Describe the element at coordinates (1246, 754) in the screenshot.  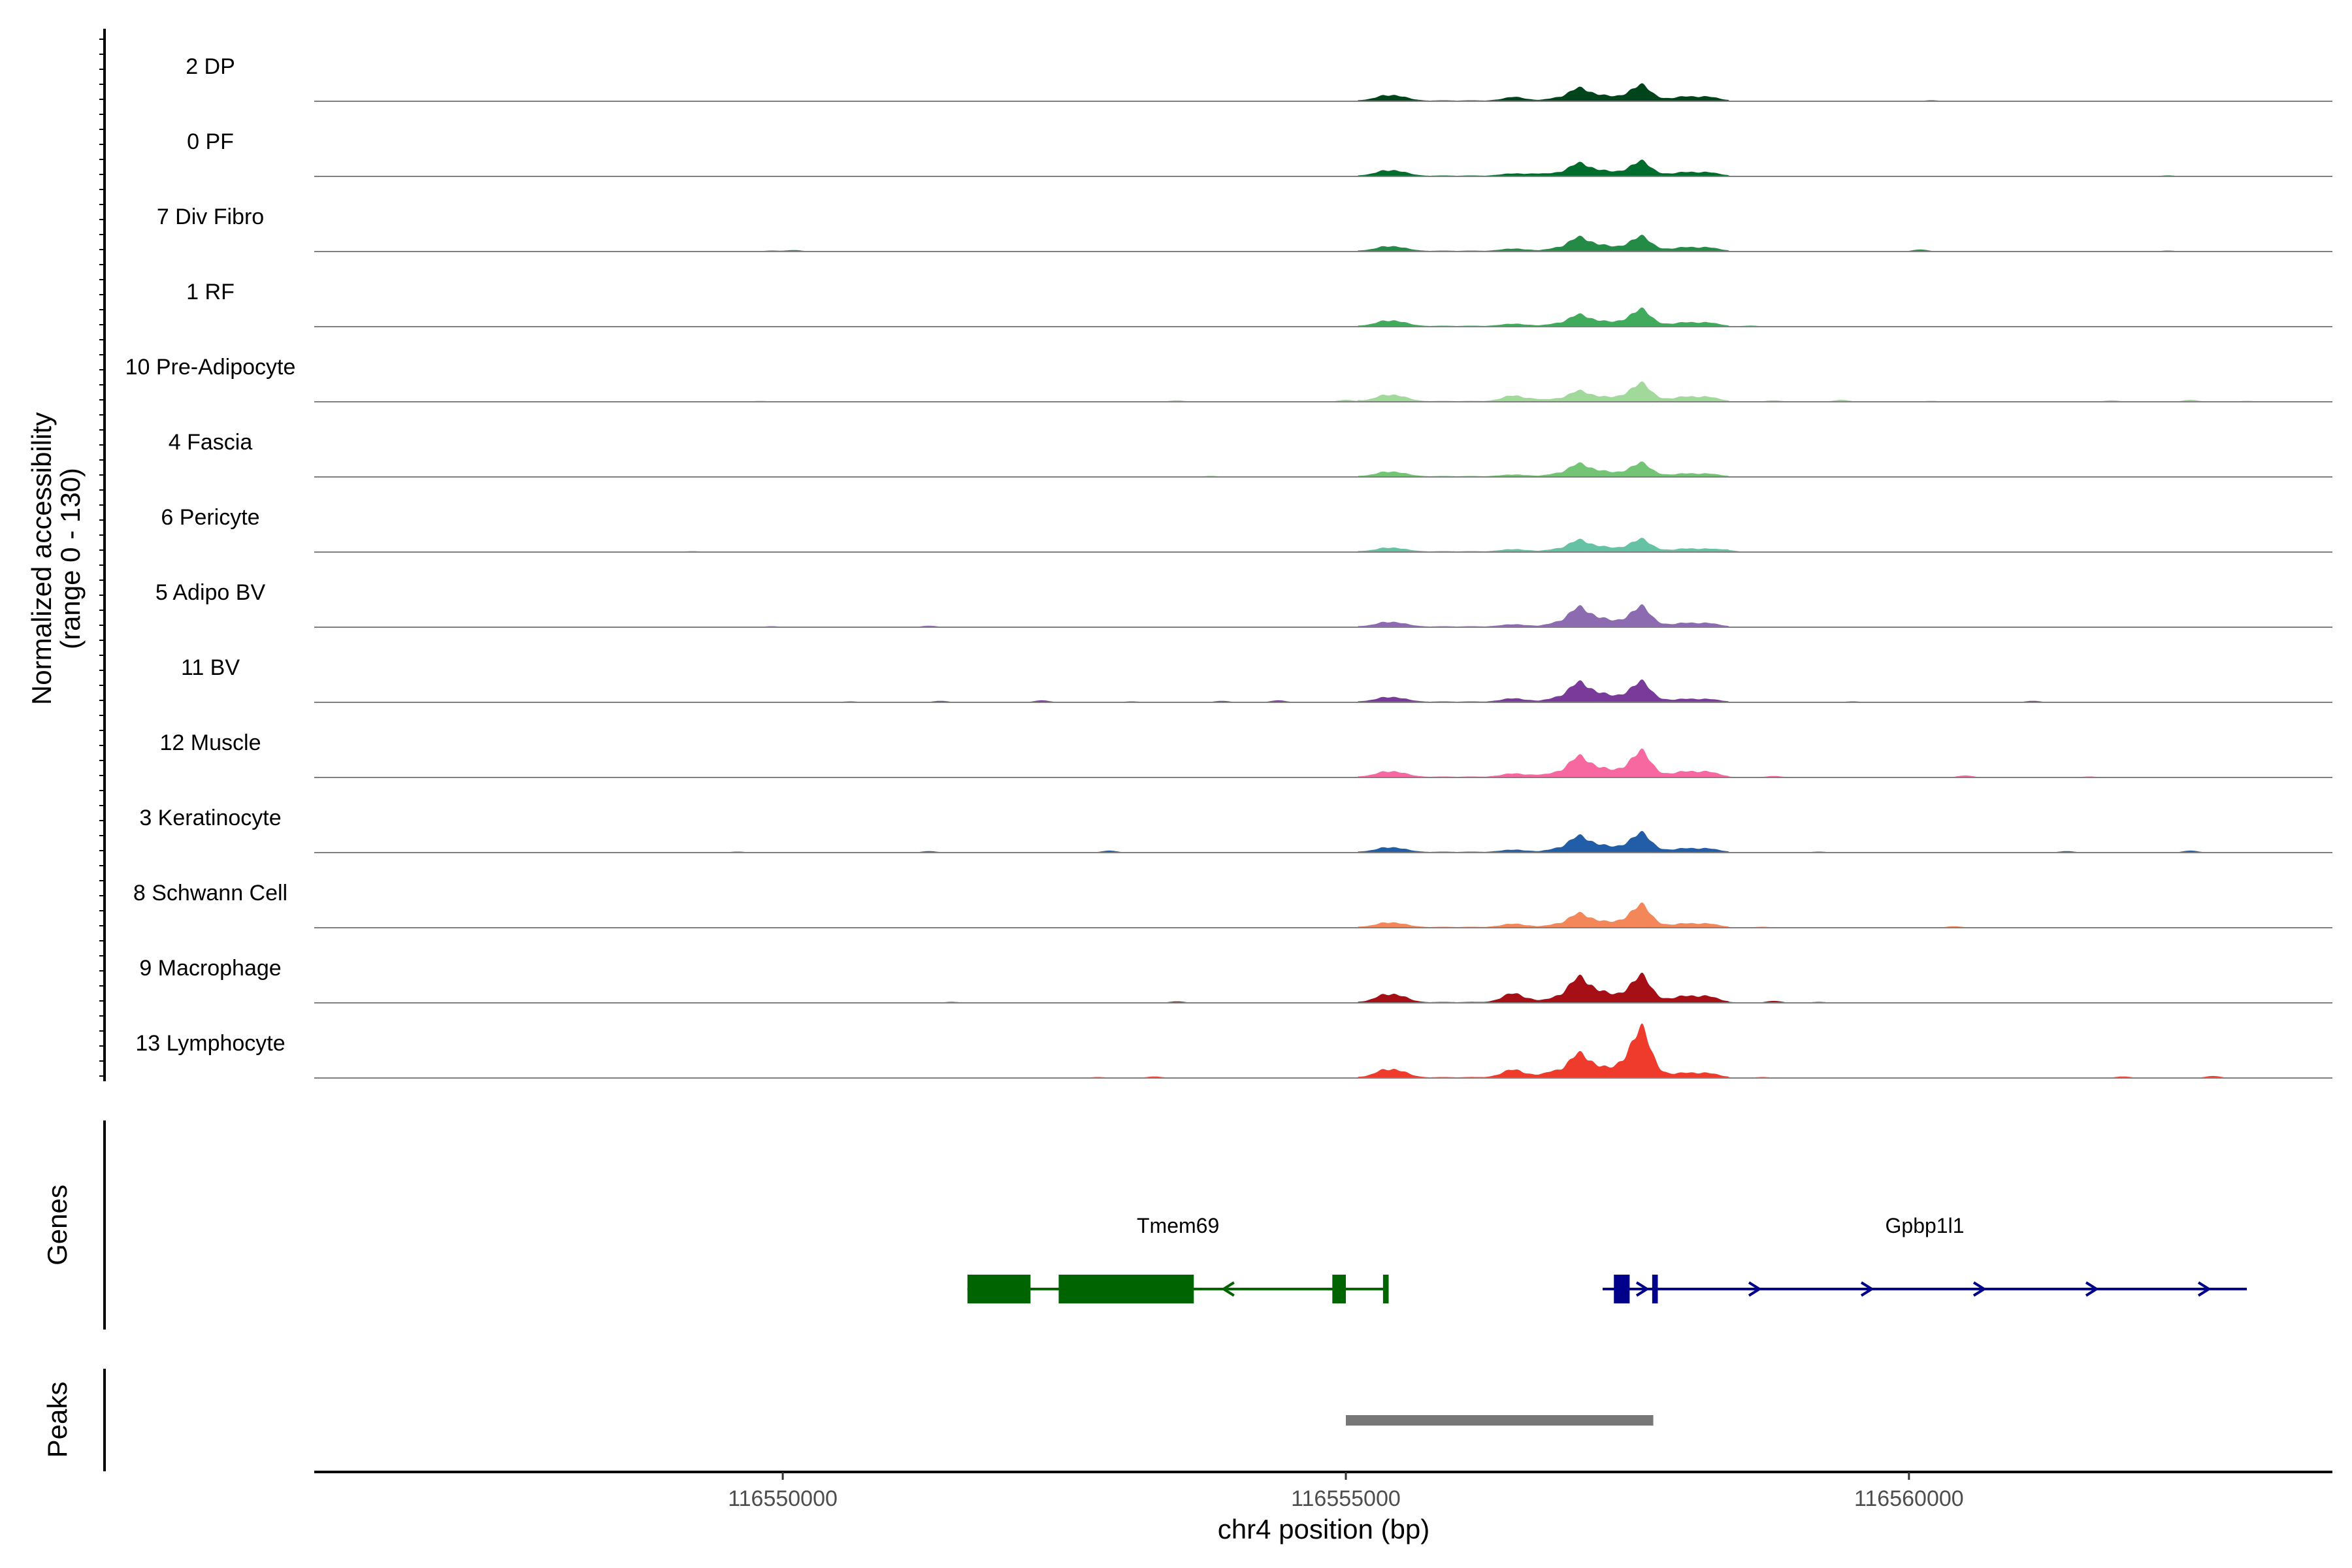
I see `coverage-track: 12 Muscle` at that location.